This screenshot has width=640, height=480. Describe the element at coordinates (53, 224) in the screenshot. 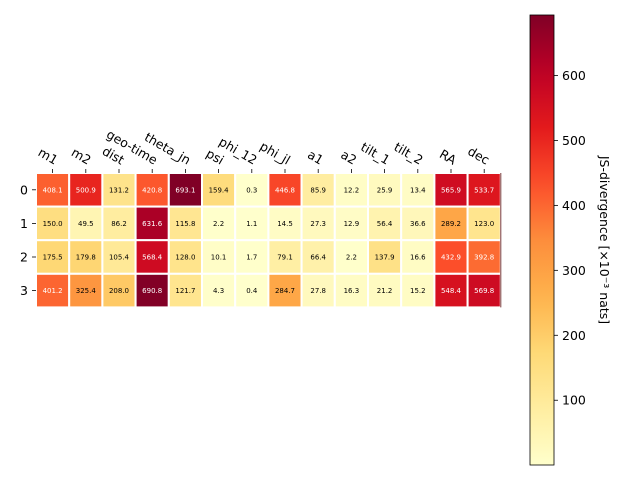

I see `cell-value-label: 150.0` at that location.